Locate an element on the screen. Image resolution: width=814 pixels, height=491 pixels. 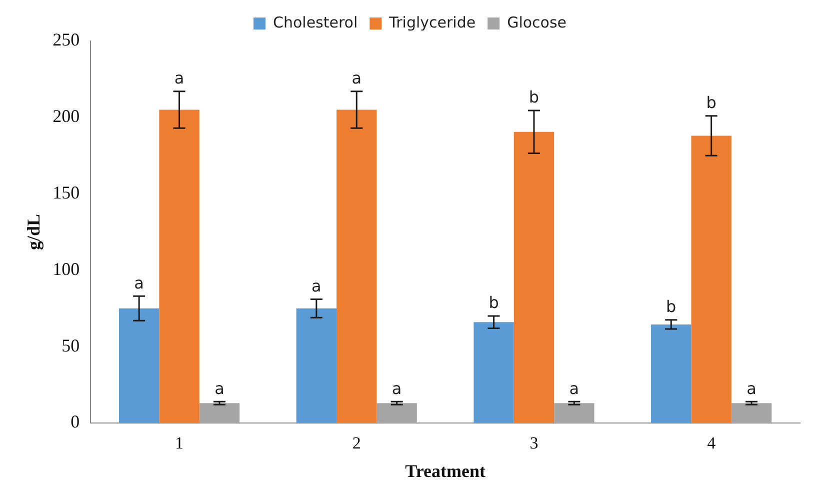
legend-label: Cholesterol is located at coordinates (315, 22).